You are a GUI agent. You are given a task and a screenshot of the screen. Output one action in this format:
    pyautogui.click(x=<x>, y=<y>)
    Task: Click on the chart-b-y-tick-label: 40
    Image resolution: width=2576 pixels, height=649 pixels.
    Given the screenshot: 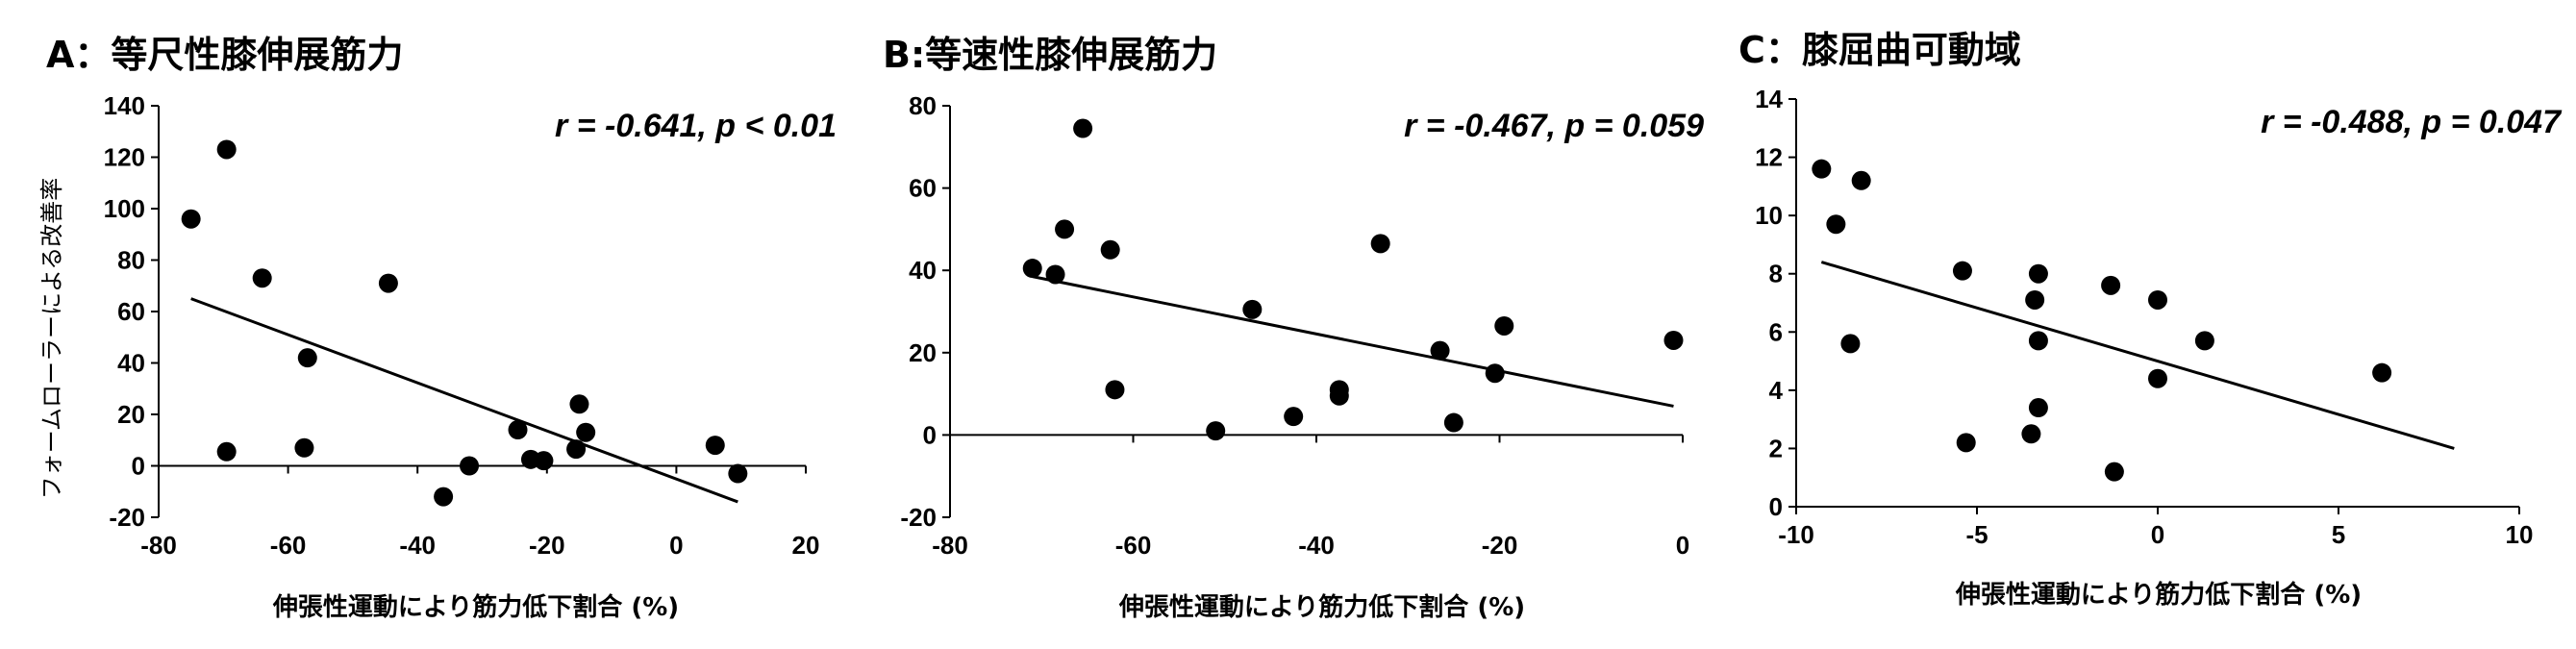 What is the action you would take?
    pyautogui.click(x=923, y=271)
    